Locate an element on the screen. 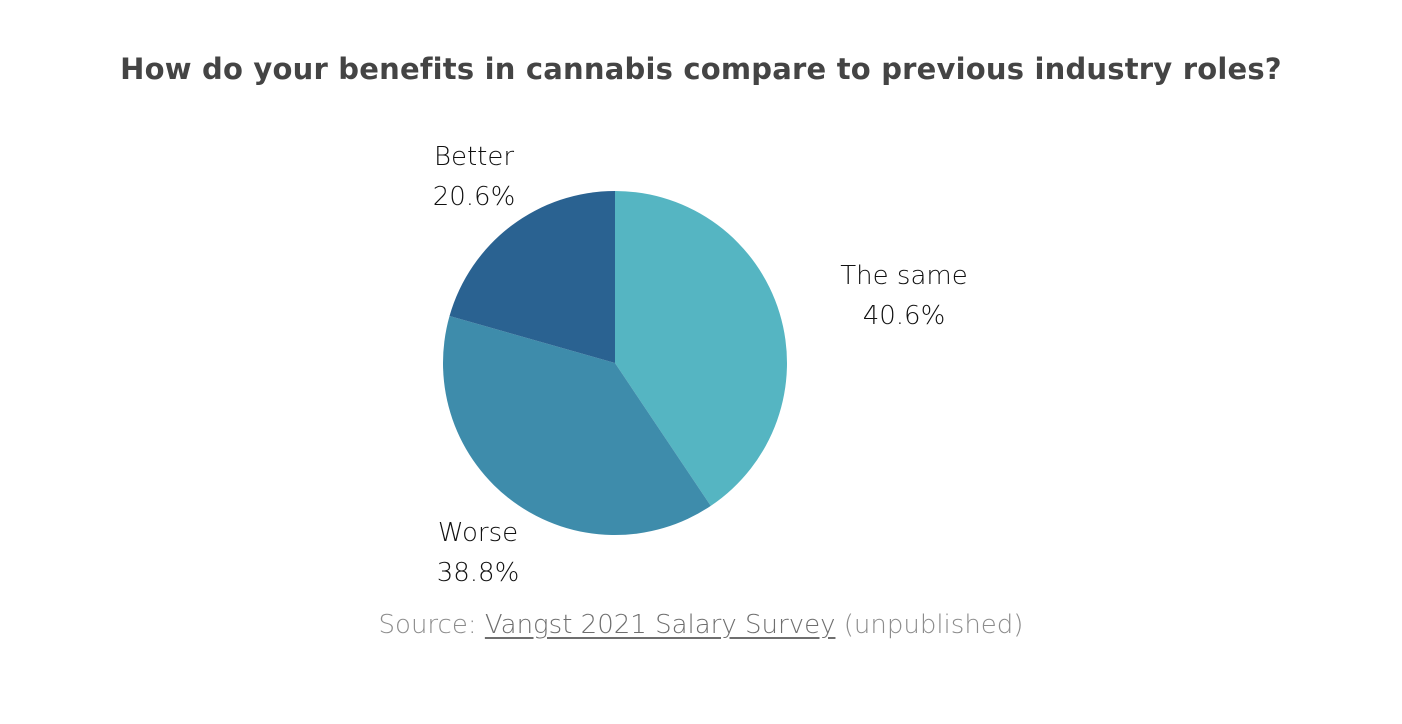  slice-label-name: The same is located at coordinates (904, 276).